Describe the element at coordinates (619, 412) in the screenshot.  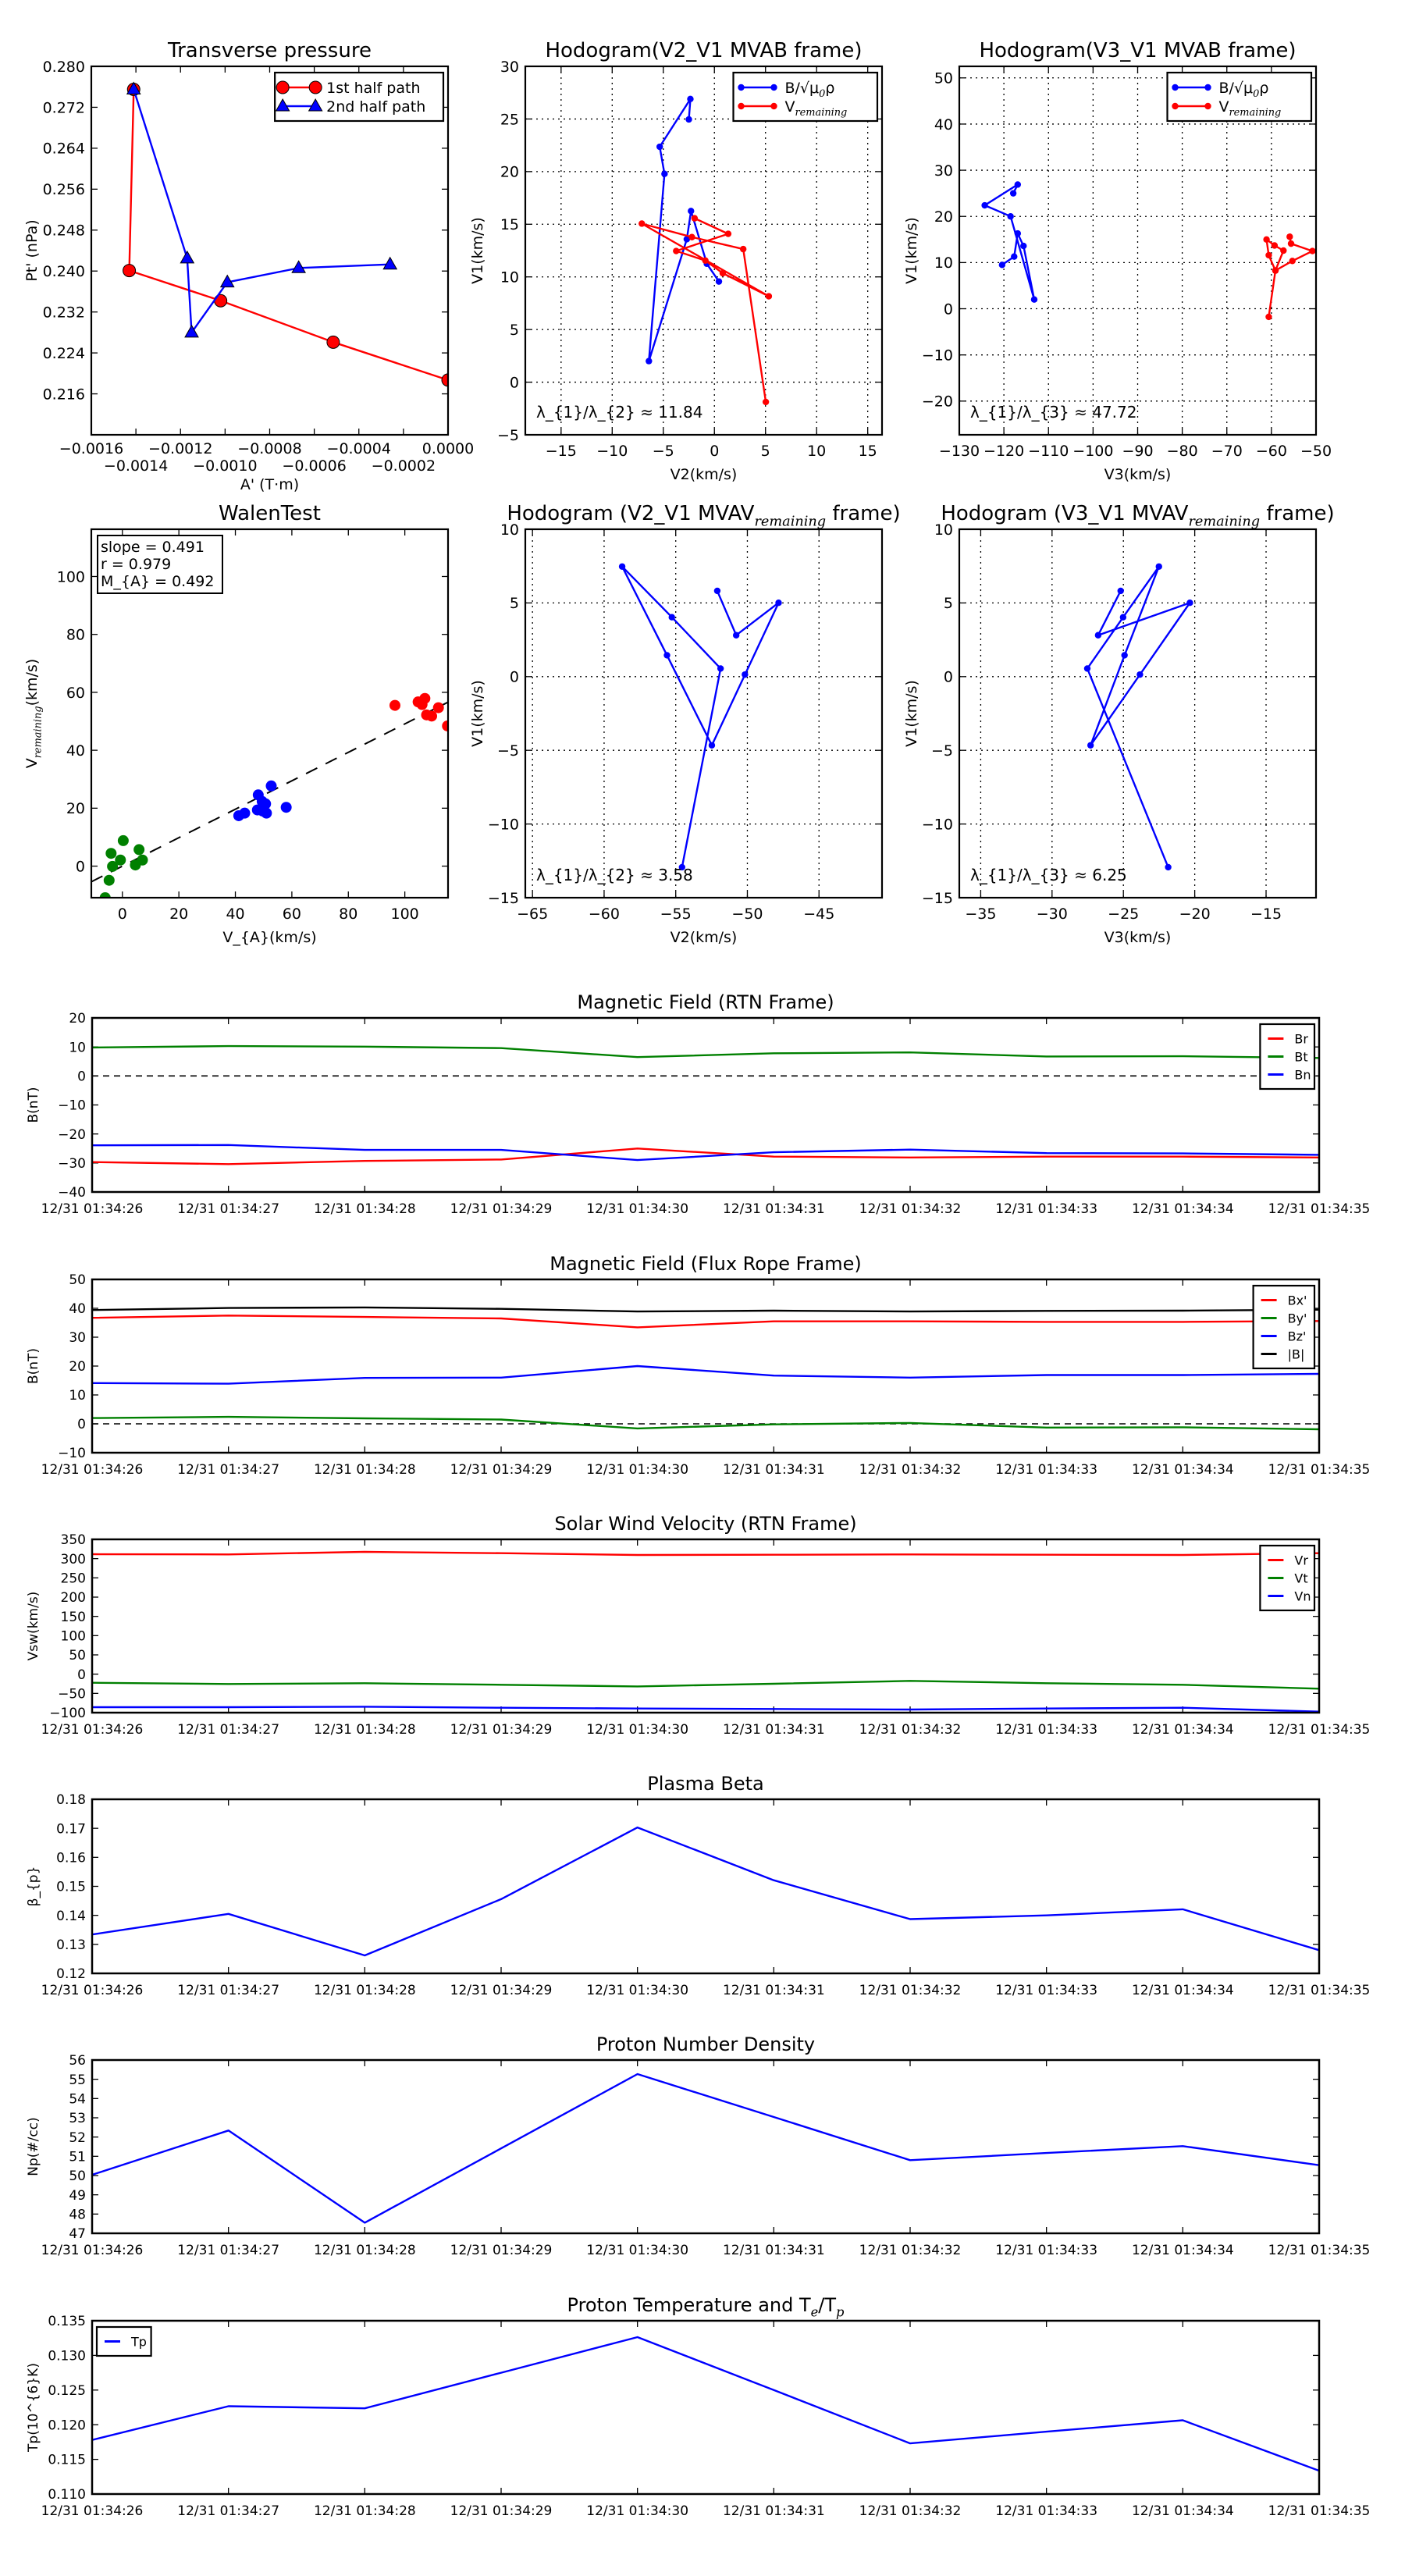
I see `eigenvalue-ratio-annotation: λ_{1}/λ_{2} ≈ 11.84` at that location.